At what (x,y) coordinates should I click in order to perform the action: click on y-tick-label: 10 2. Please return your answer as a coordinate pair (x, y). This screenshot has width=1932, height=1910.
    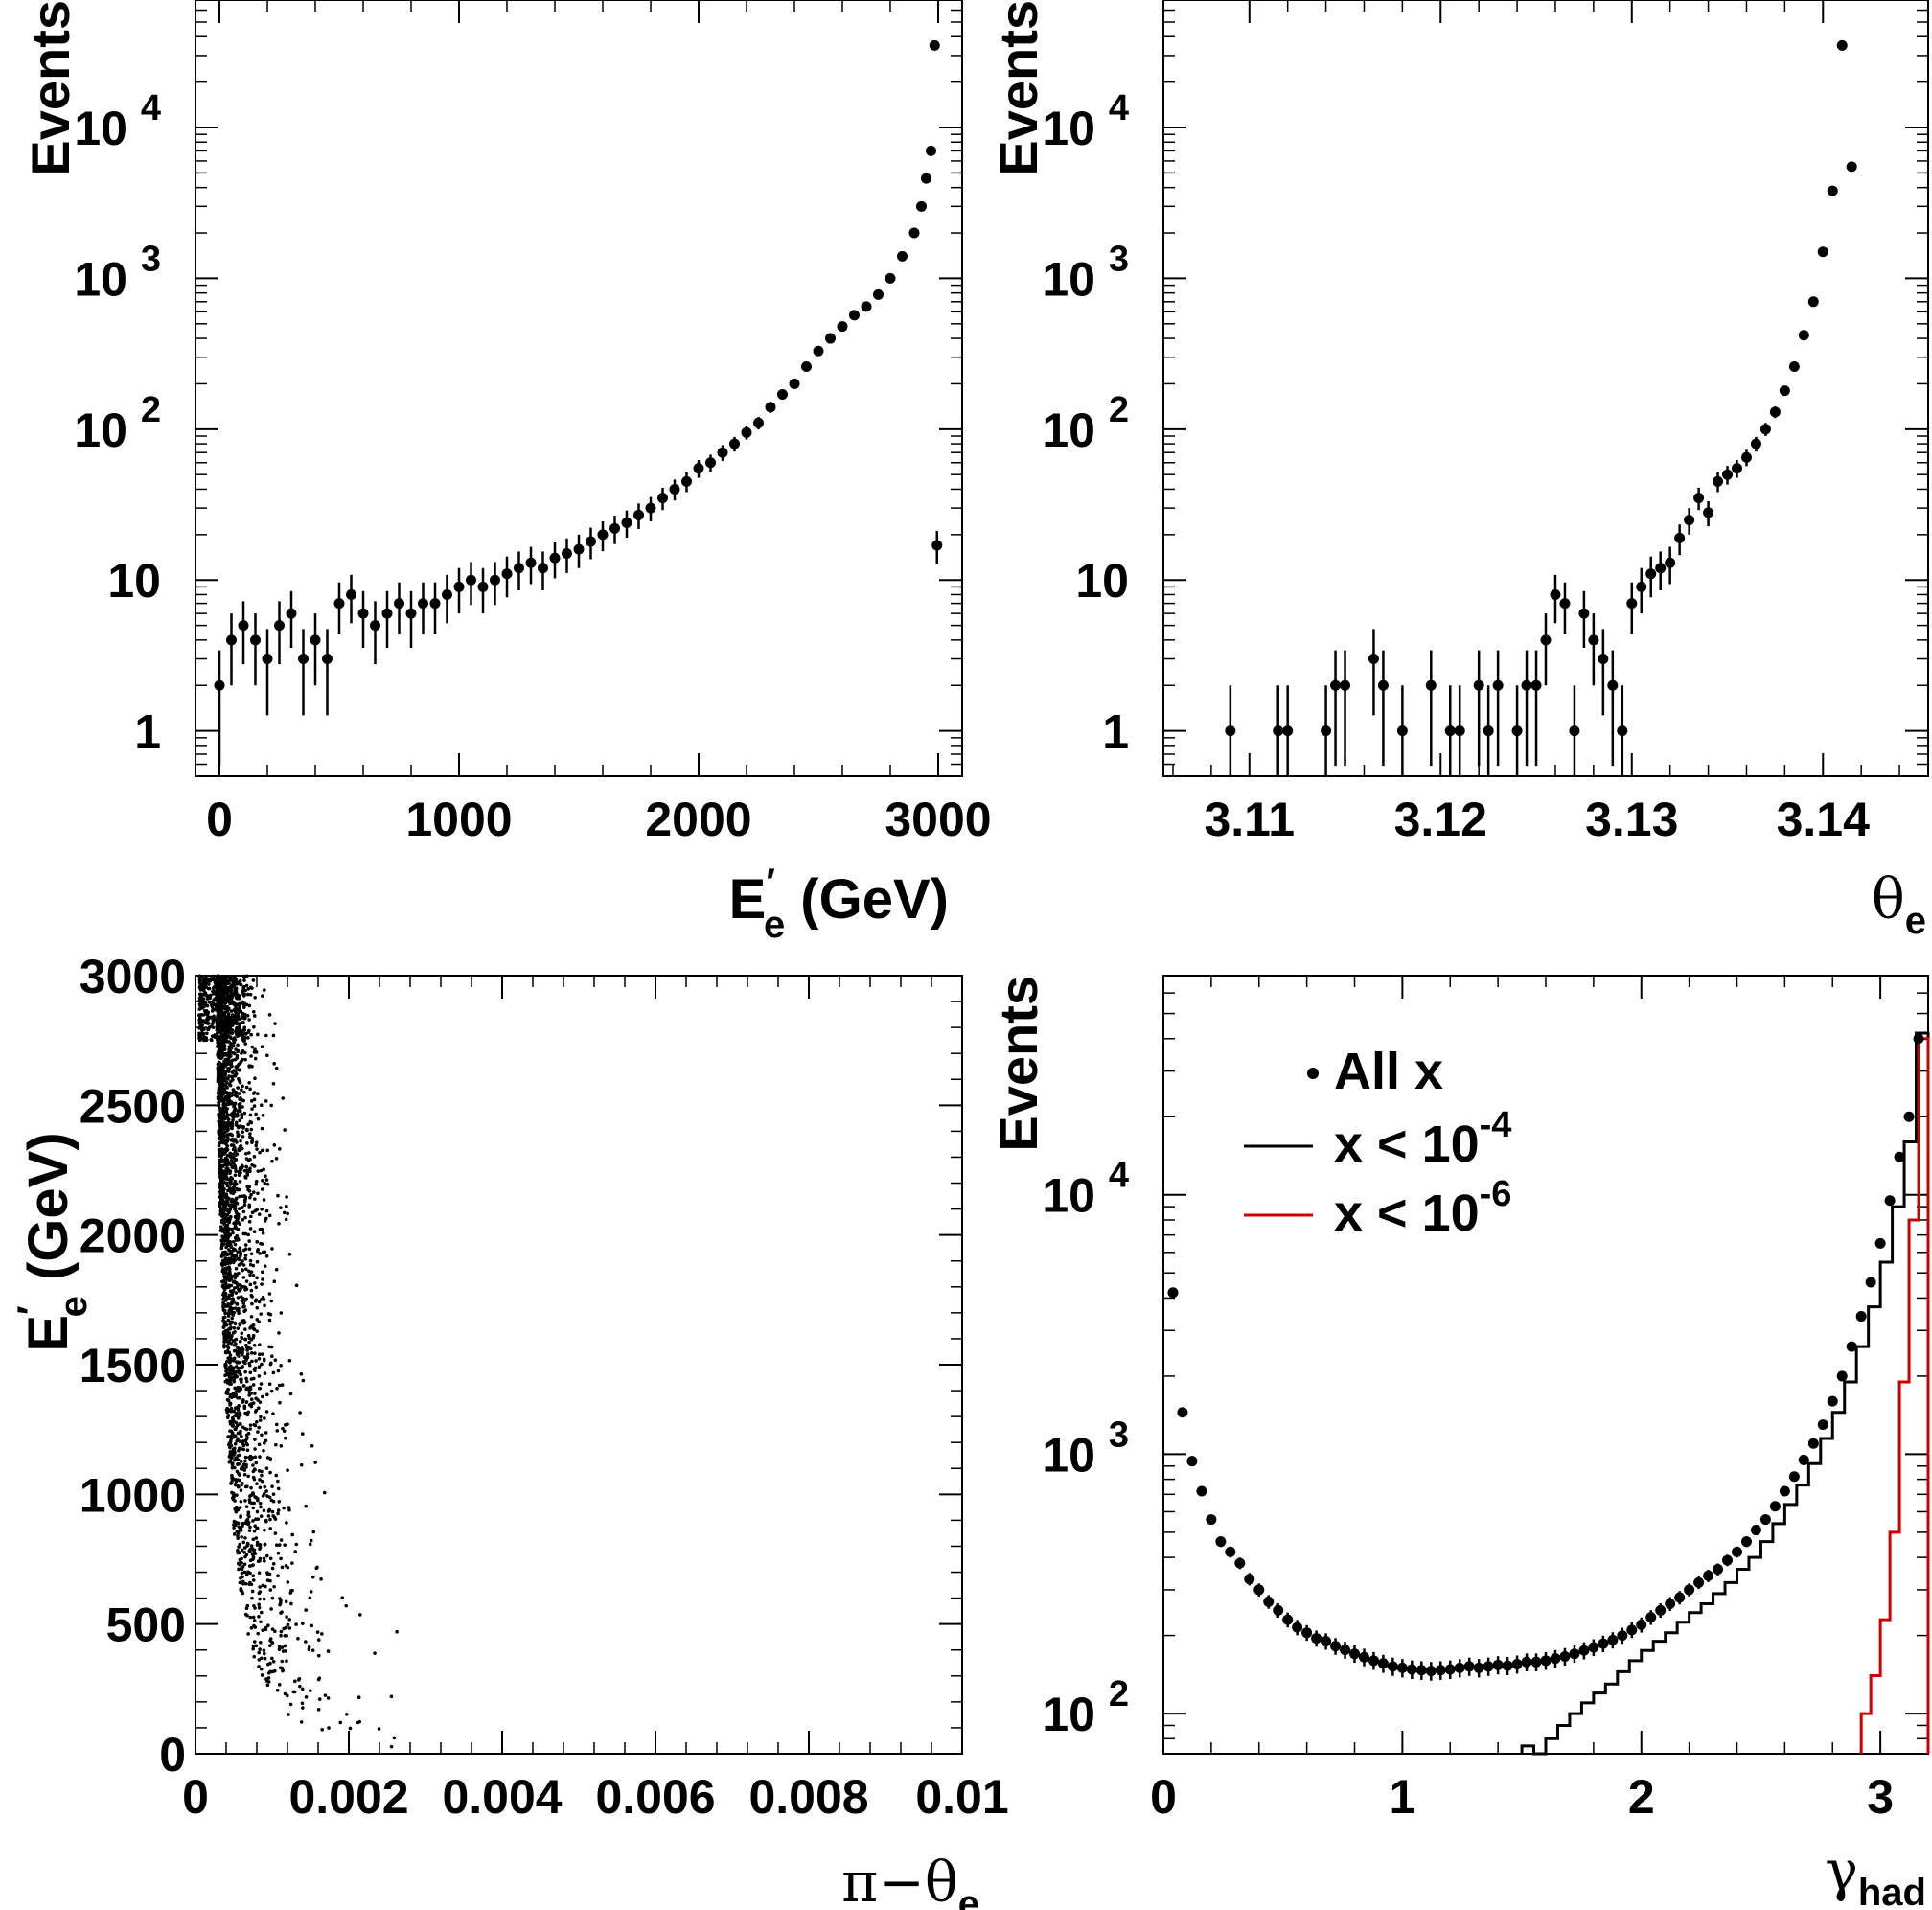
    Looking at the image, I should click on (1085, 423).